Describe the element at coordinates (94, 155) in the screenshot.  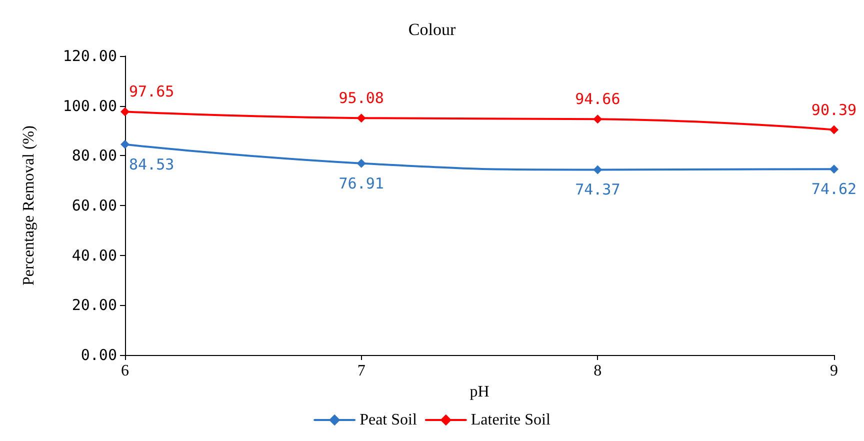
I see `y-tick-label: 80.00` at that location.